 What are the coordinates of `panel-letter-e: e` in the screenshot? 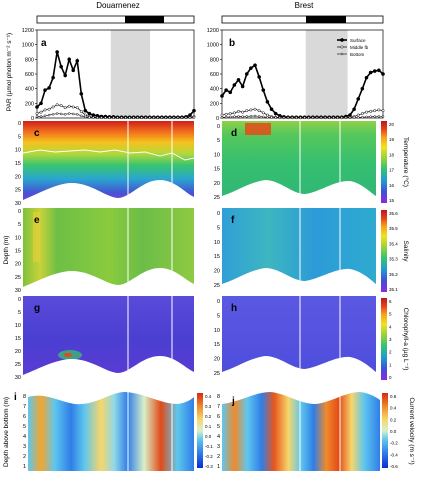 It's located at (37, 220).